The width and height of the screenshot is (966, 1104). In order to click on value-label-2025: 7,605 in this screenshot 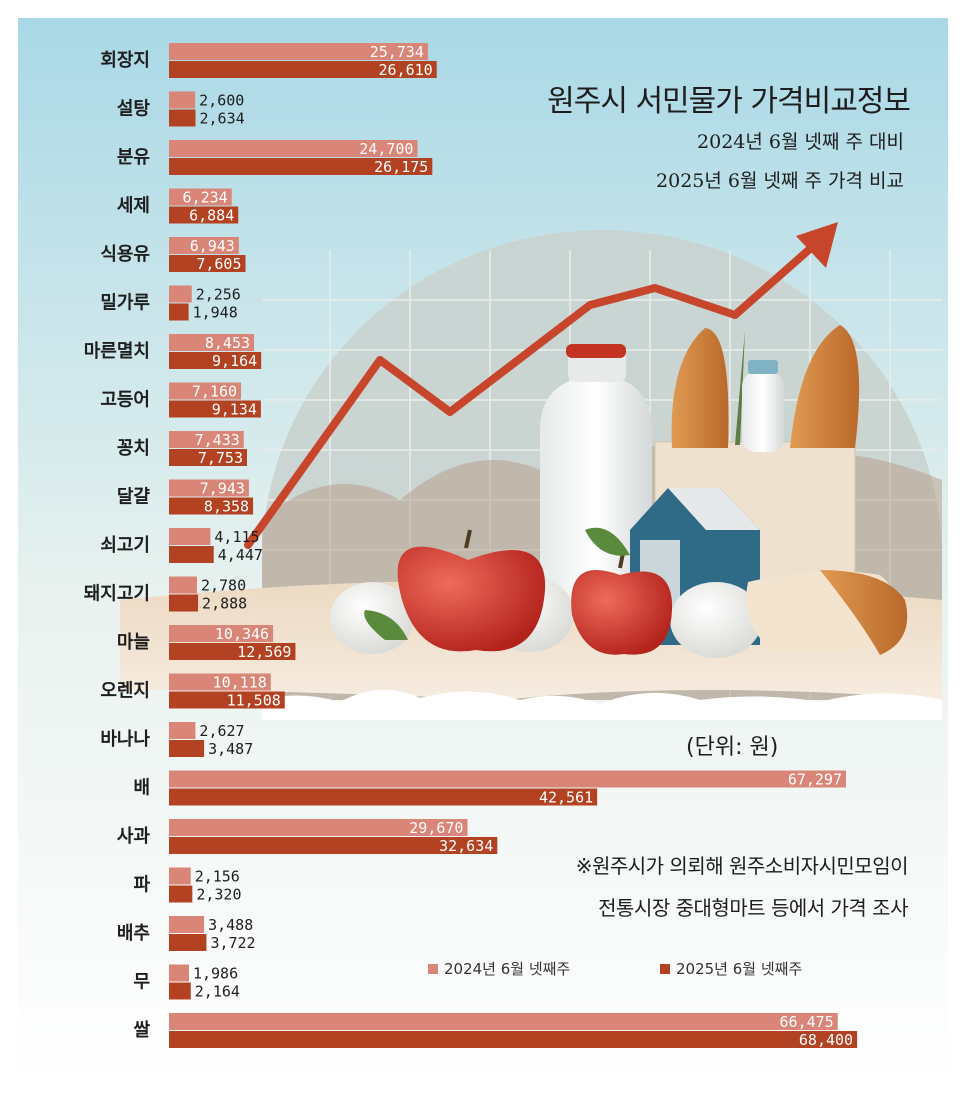, I will do `click(218, 264)`.